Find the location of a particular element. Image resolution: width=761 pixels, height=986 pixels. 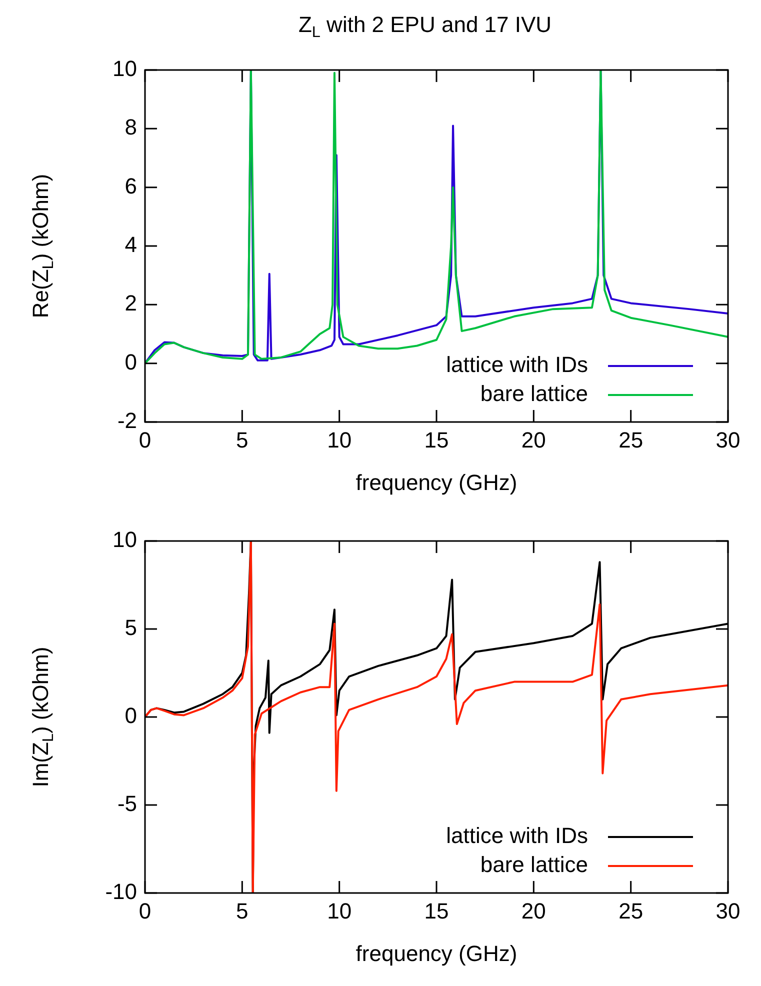

y-axis-title: Im(ZL) (kOhm) is located at coordinates (42, 717).